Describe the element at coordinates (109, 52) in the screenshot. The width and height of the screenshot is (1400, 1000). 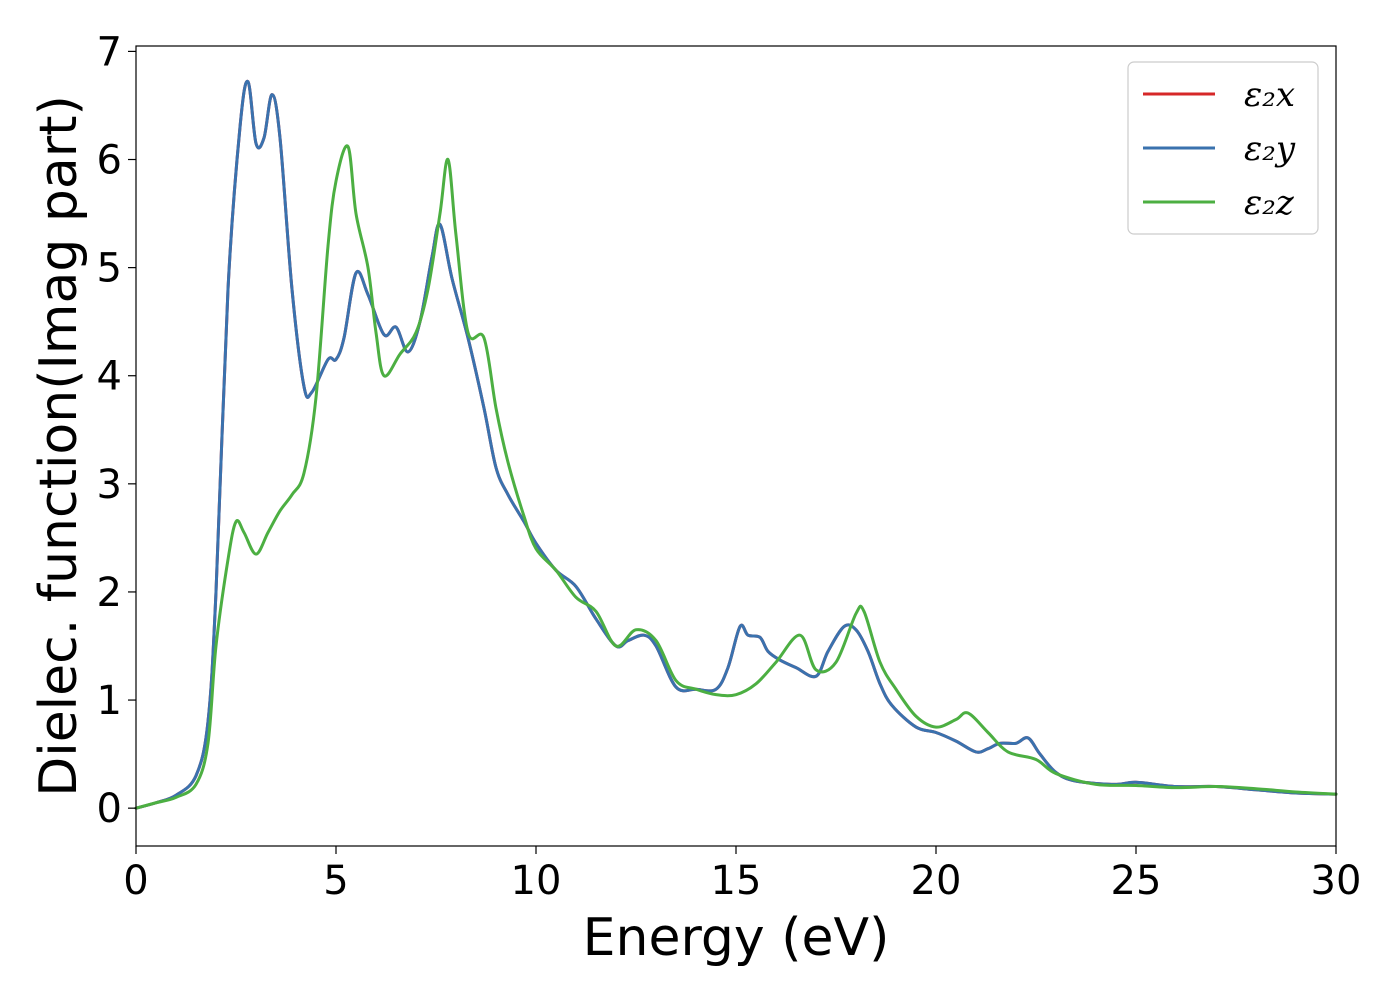
I see `y-tick-label: 7` at that location.